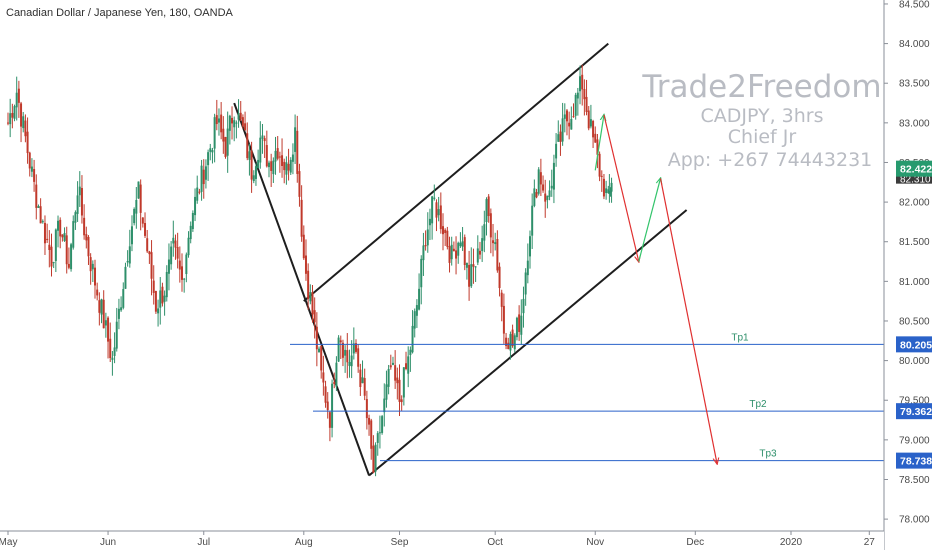 Image resolution: width=932 pixels, height=550 pixels. I want to click on price-tick-label: 81.000, so click(914, 282).